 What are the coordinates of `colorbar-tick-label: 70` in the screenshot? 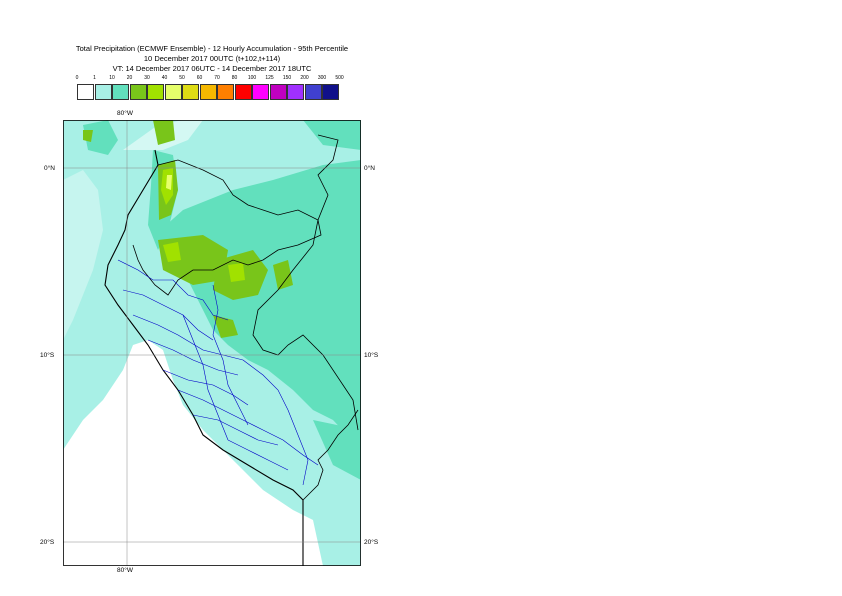 It's located at (217, 78).